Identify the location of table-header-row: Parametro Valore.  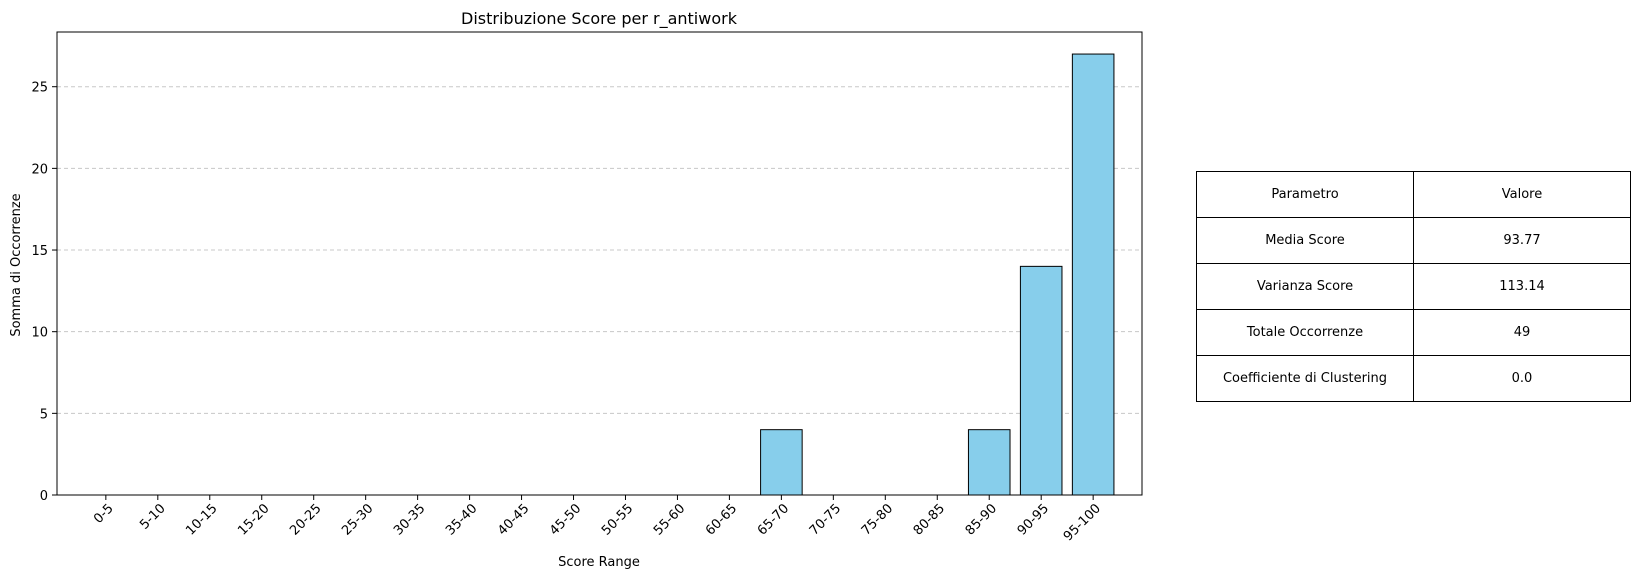
(1413, 194).